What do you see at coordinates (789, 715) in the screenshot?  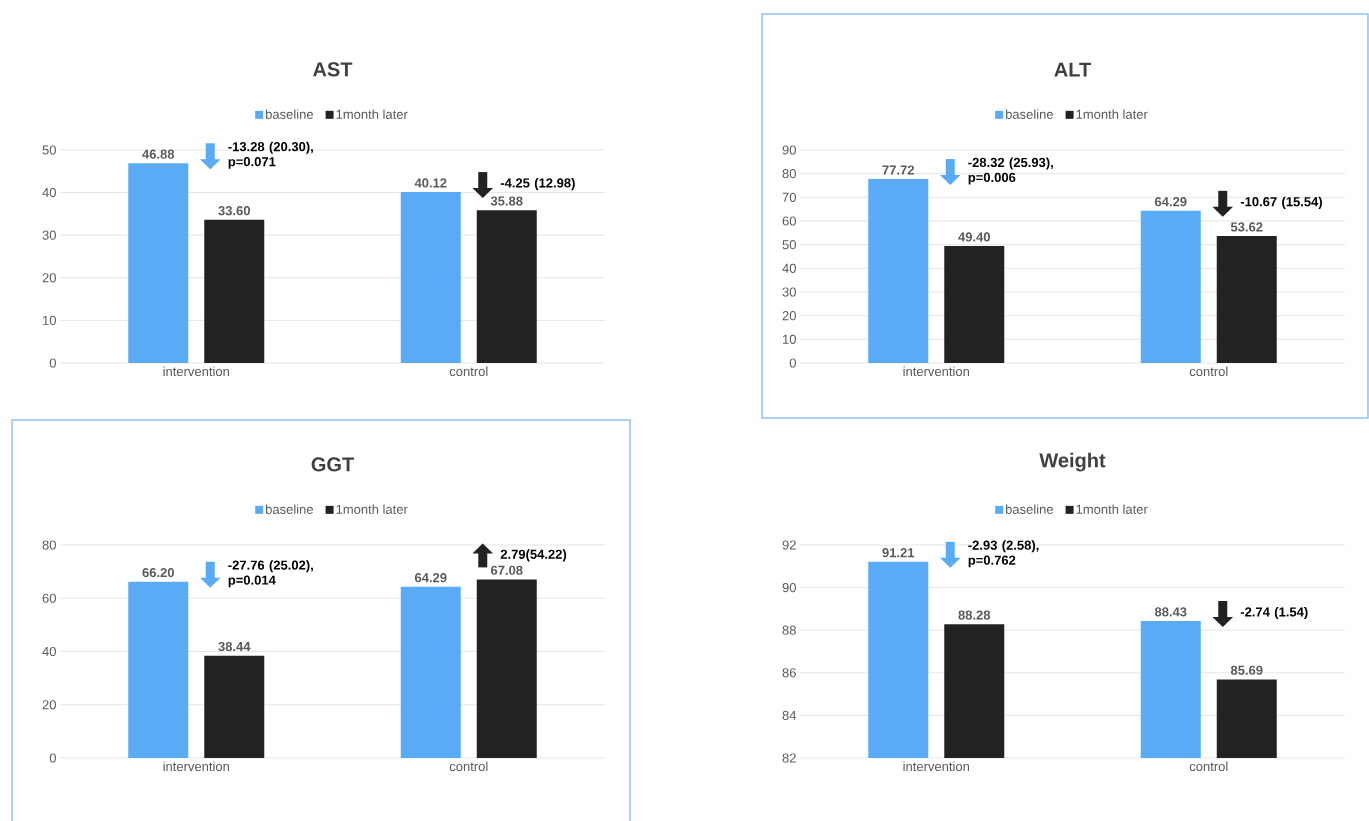 I see `y-tick-label: 84` at bounding box center [789, 715].